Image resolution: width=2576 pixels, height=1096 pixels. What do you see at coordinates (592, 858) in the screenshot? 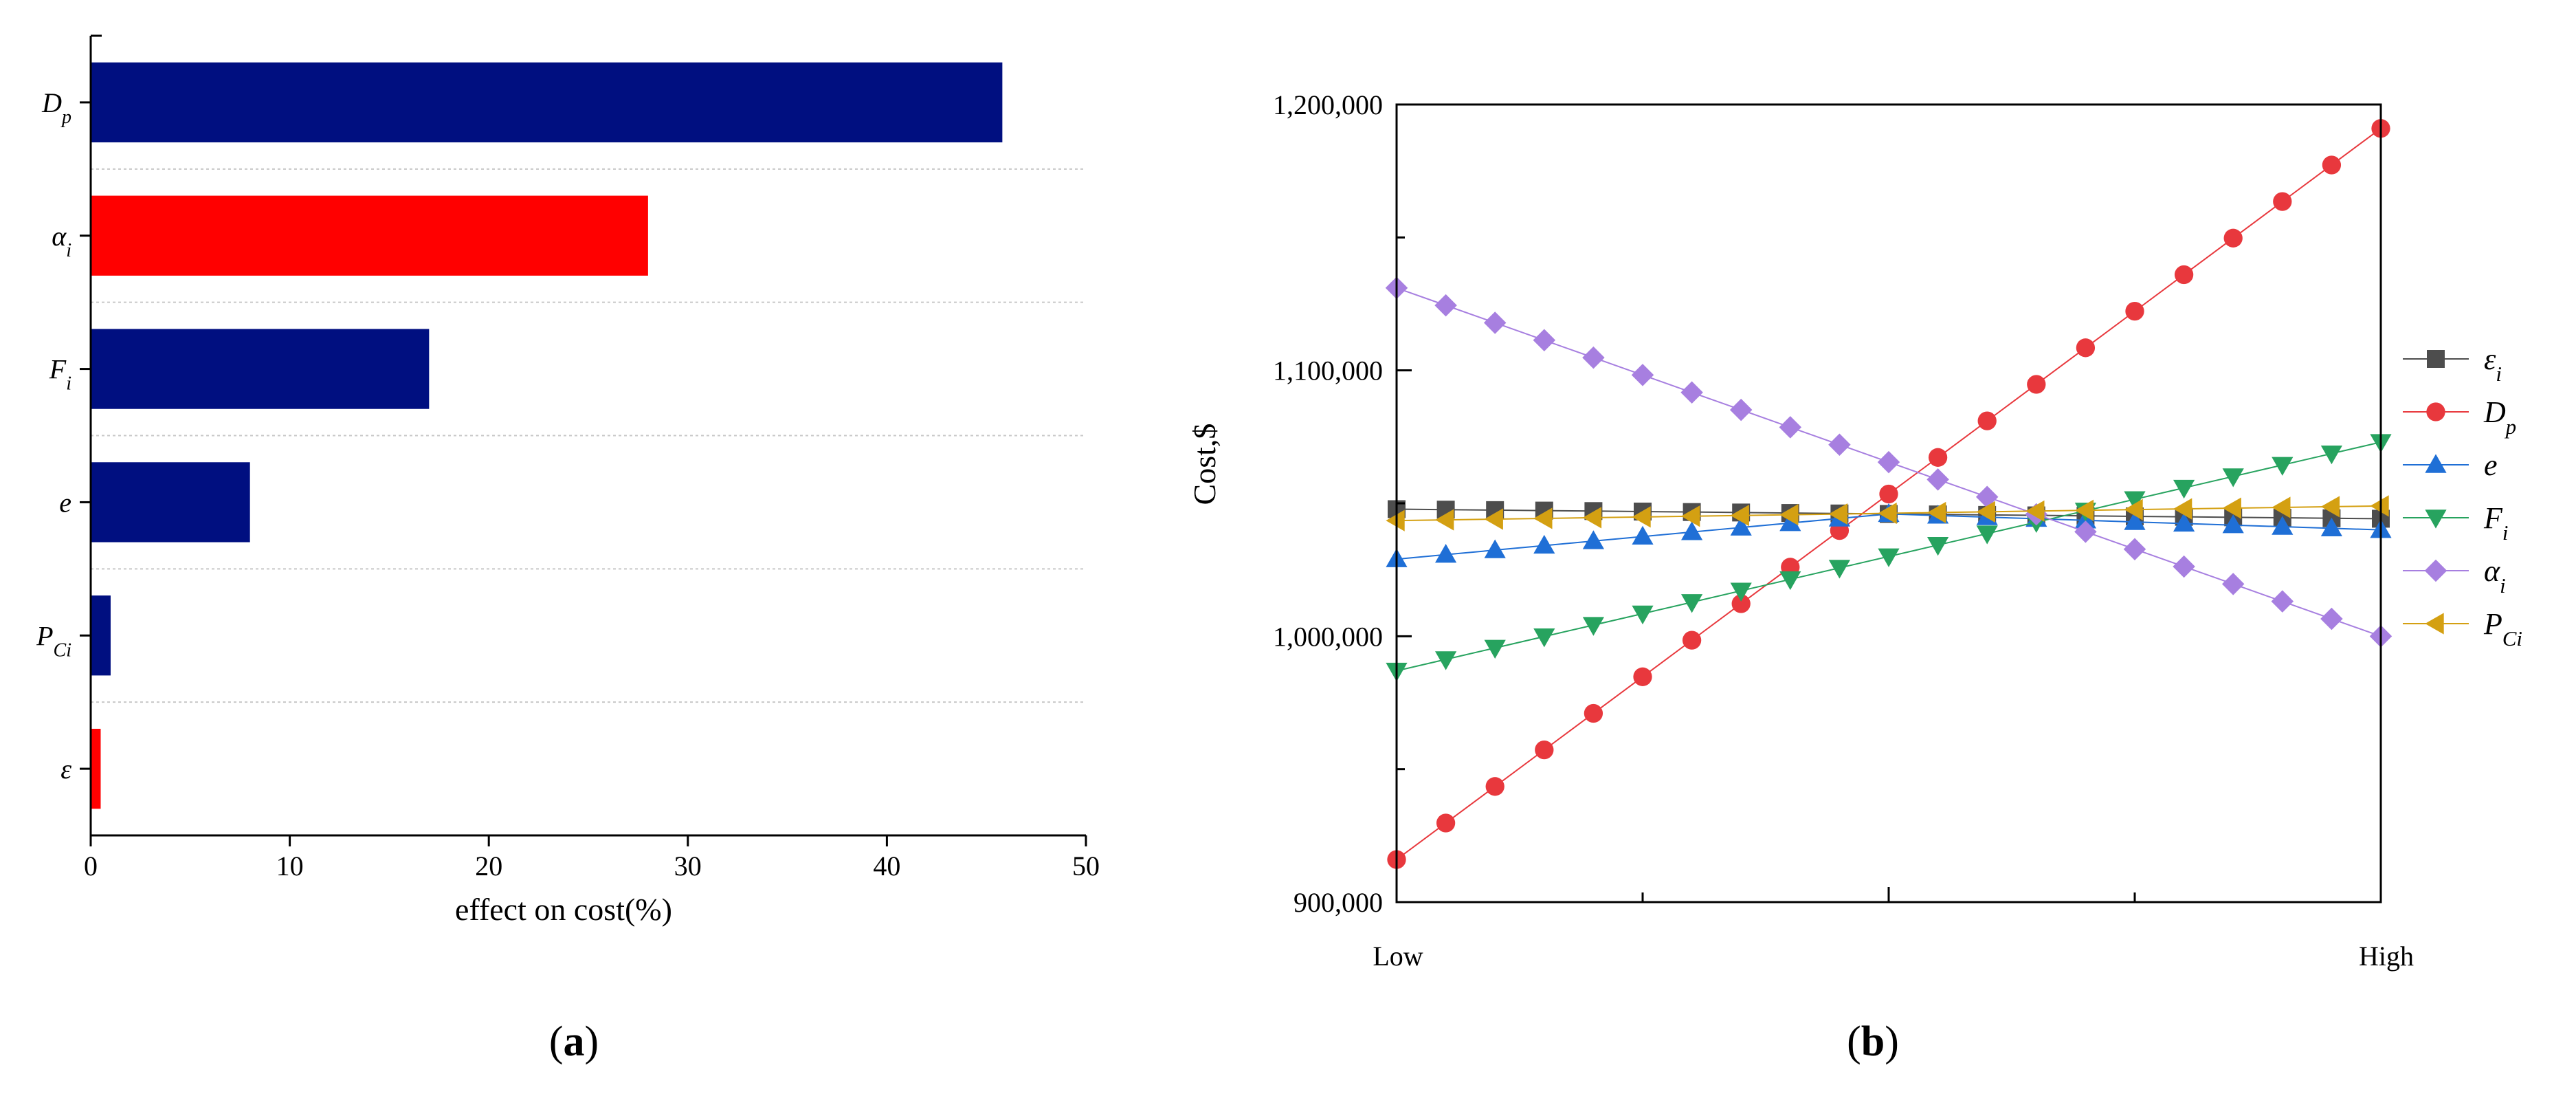
I see `bar-chart-x-ticks: 0 10 20 30 40 50` at bounding box center [592, 858].